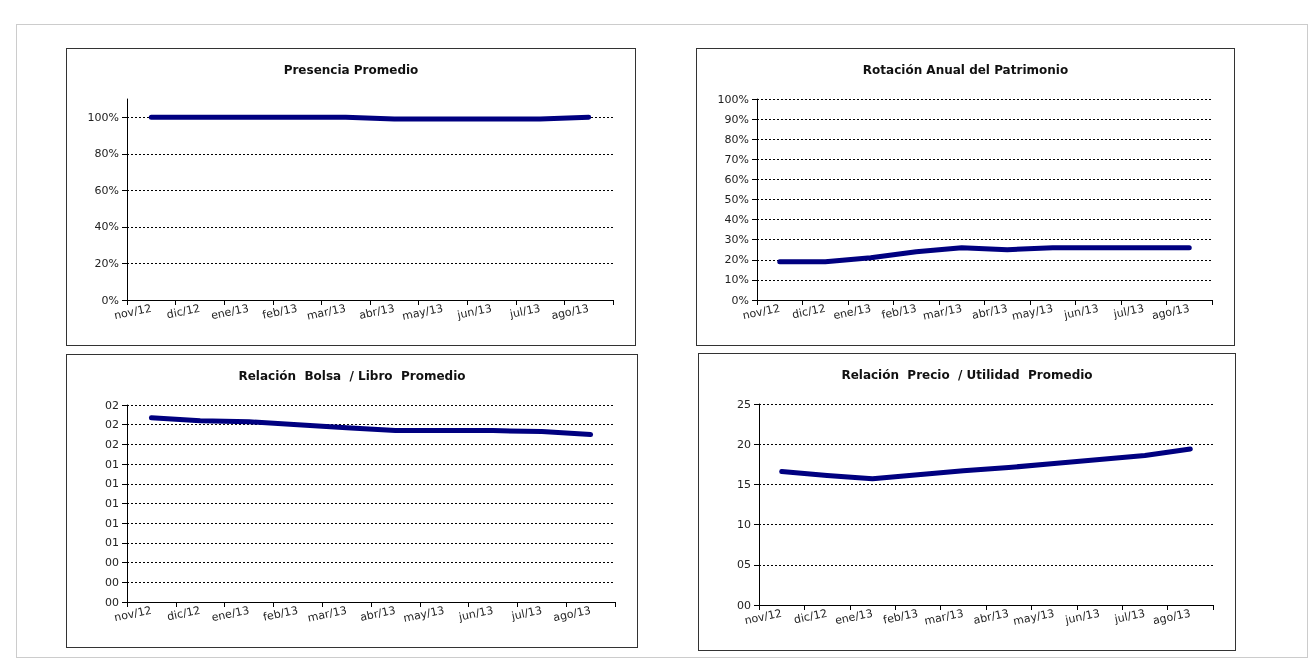  I want to click on y-tick-label: 90%, so click(736, 119).